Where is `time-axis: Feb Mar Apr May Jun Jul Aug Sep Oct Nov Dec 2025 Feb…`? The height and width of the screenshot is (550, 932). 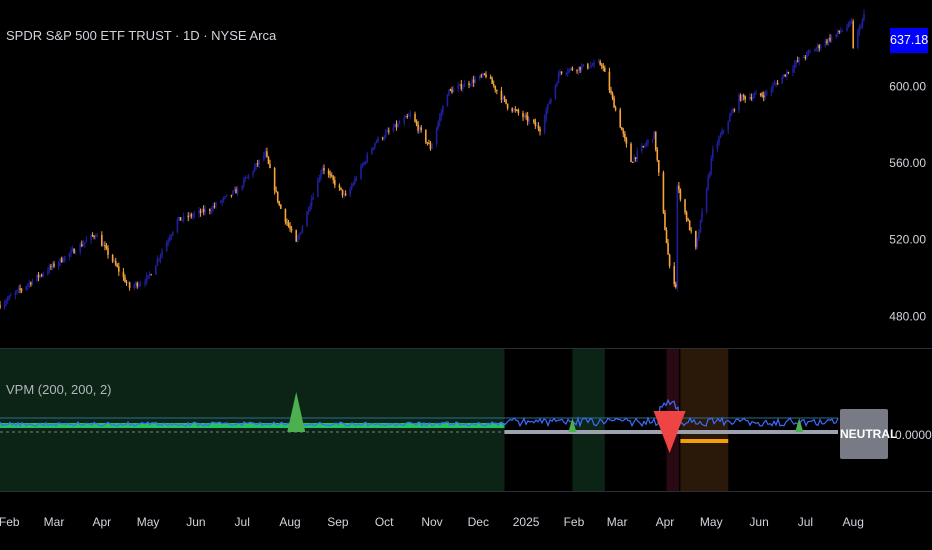
time-axis: Feb Mar Apr May Jun Jul Aug Sep Oct Nov Dec 2025 Feb… is located at coordinates (432, 522).